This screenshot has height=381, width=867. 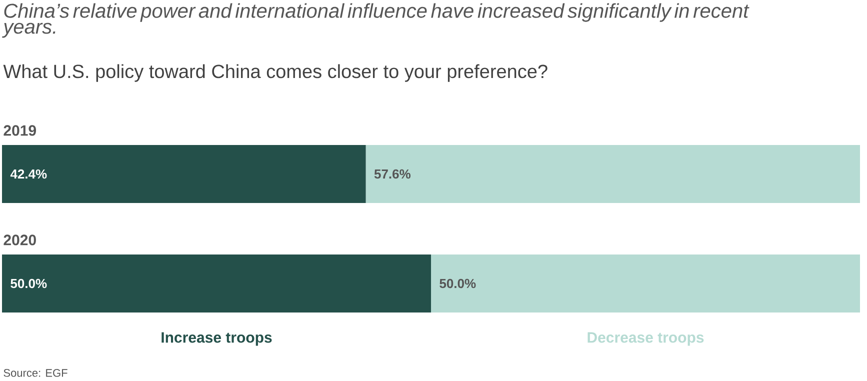 What do you see at coordinates (275, 73) in the screenshot?
I see `chart-subtitle: What U.S. policy toward China comes closer to your preference?` at bounding box center [275, 73].